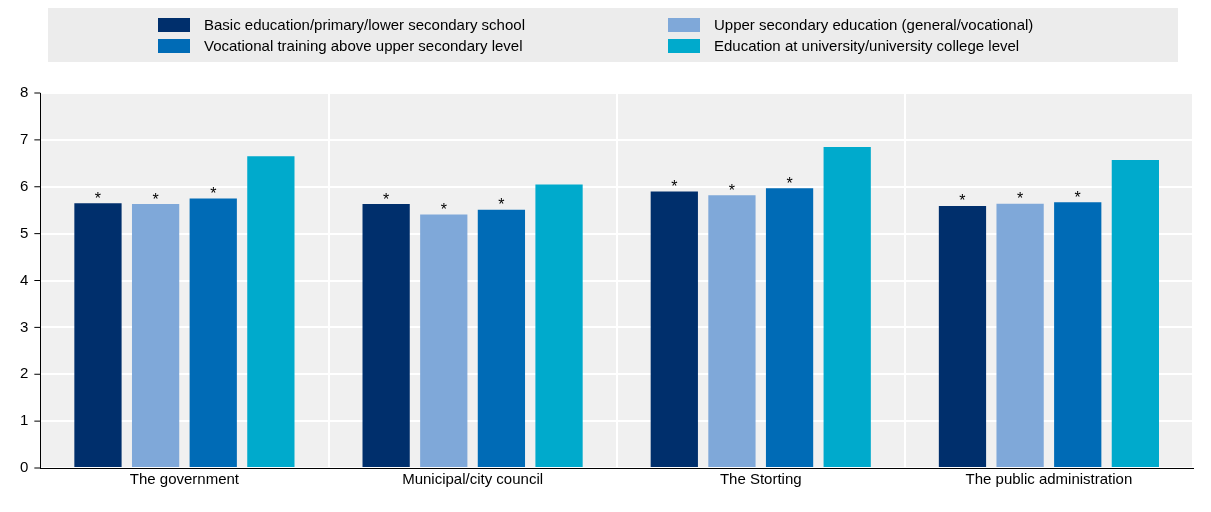  What do you see at coordinates (24, 467) in the screenshot?
I see `y-tick-label: 0` at bounding box center [24, 467].